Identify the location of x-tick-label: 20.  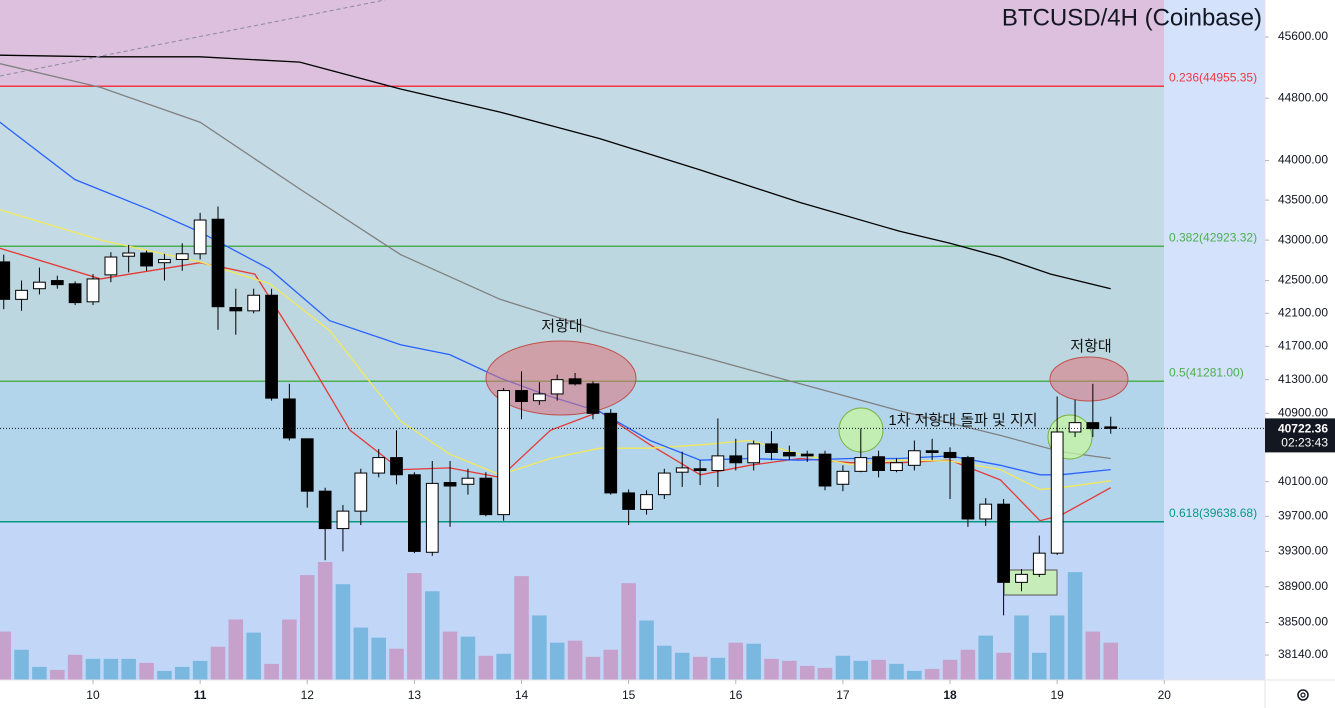
(1165, 695).